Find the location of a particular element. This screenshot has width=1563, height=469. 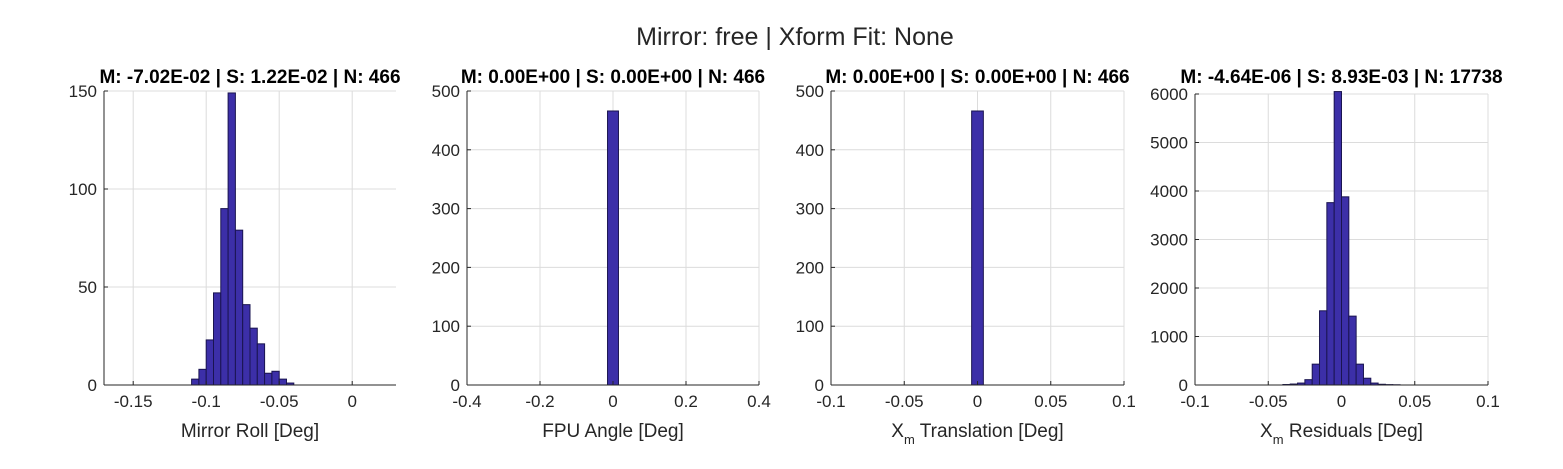

x-tick-label: -0.4 is located at coordinates (466, 401).